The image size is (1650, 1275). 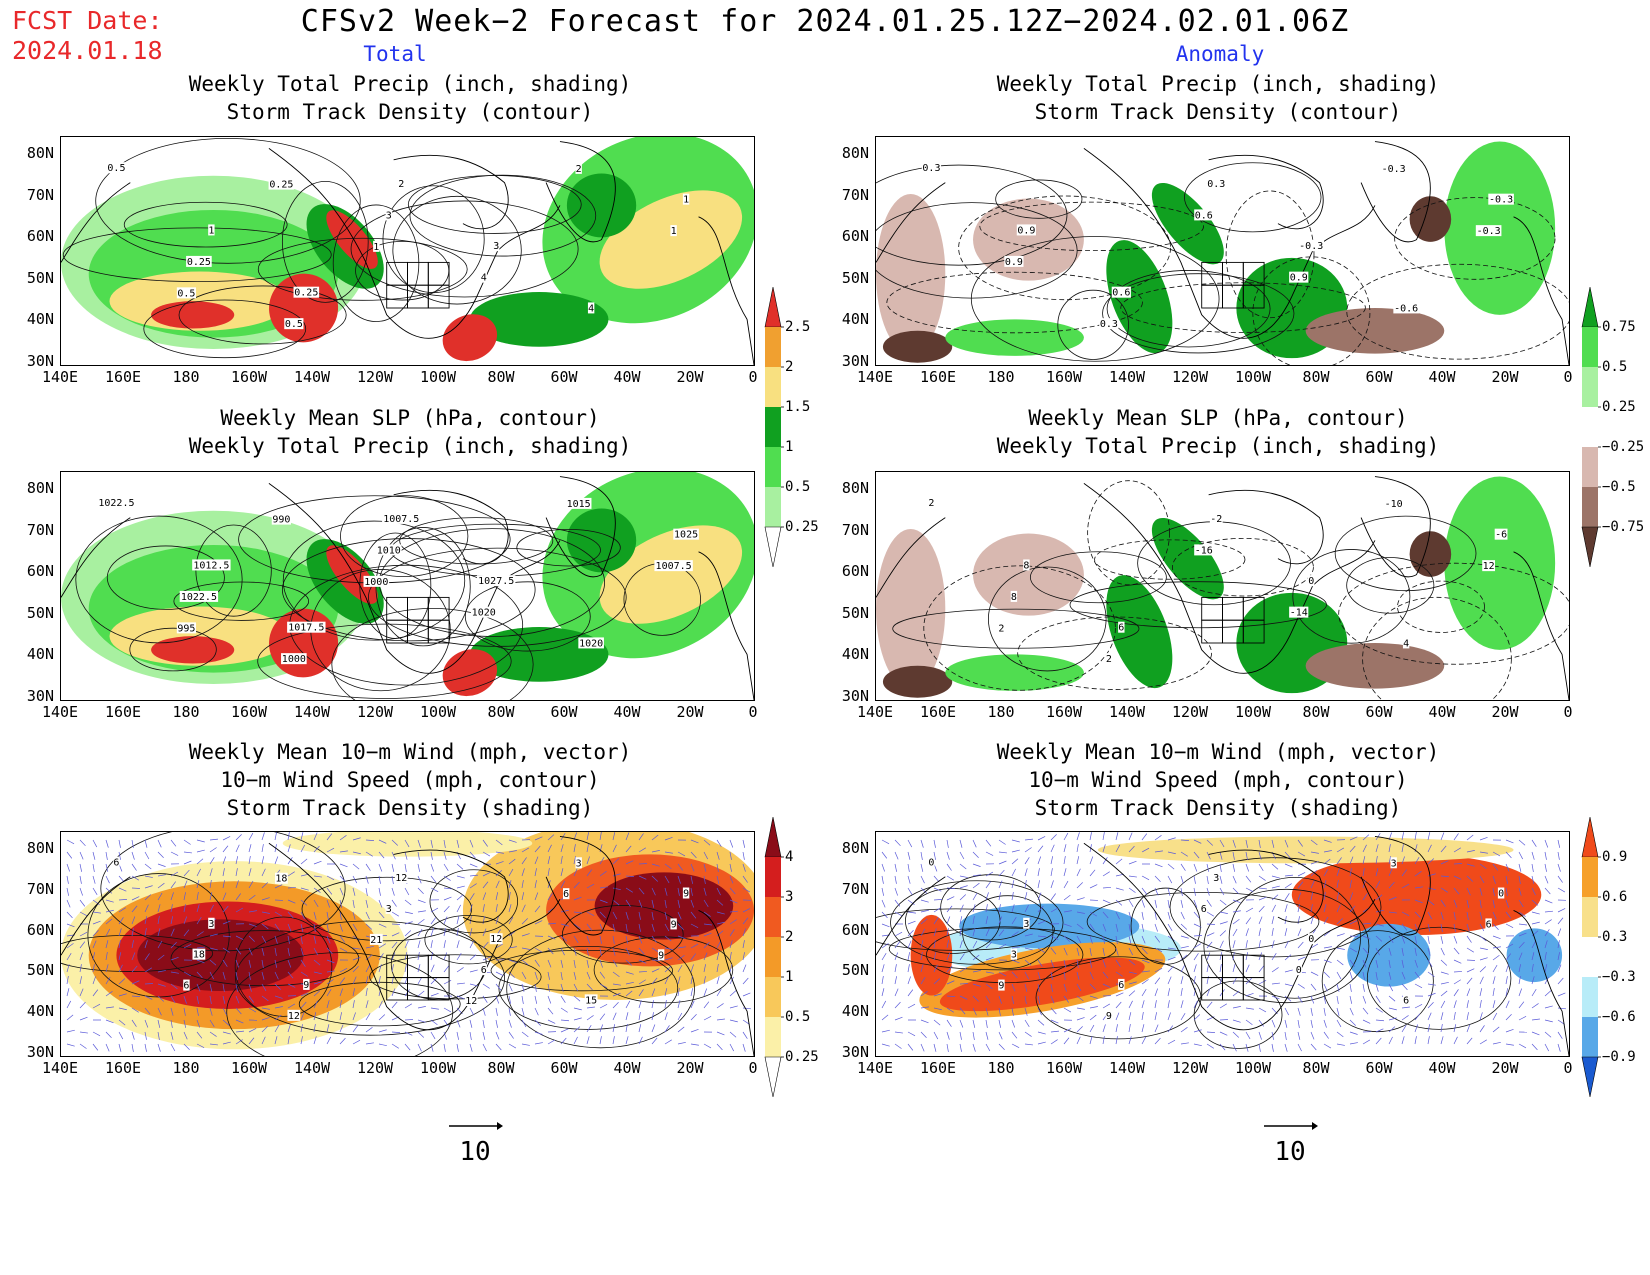 I want to click on lon-tick-label: 0, so click(x=1568, y=712).